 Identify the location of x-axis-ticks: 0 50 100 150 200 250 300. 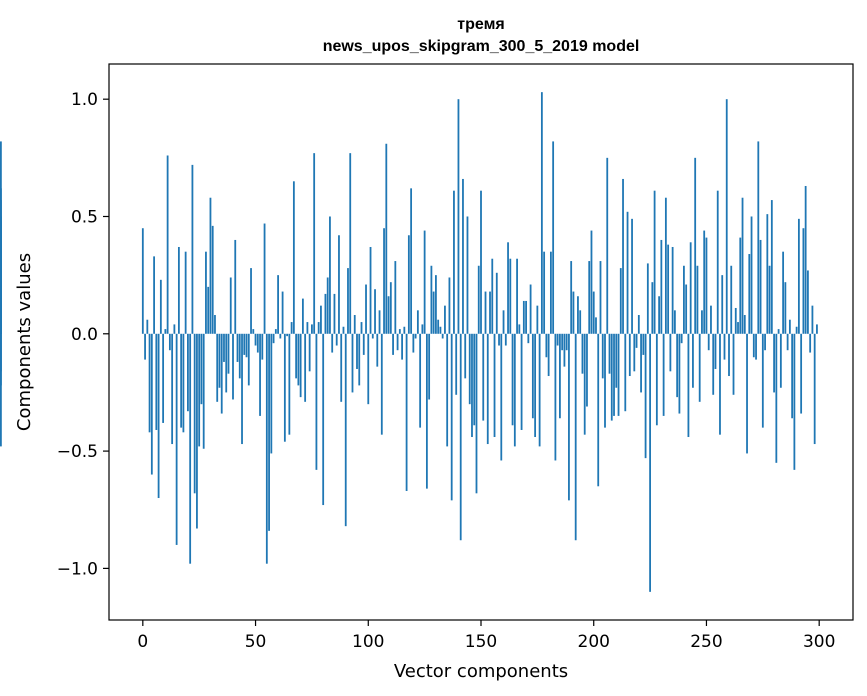
(486, 636).